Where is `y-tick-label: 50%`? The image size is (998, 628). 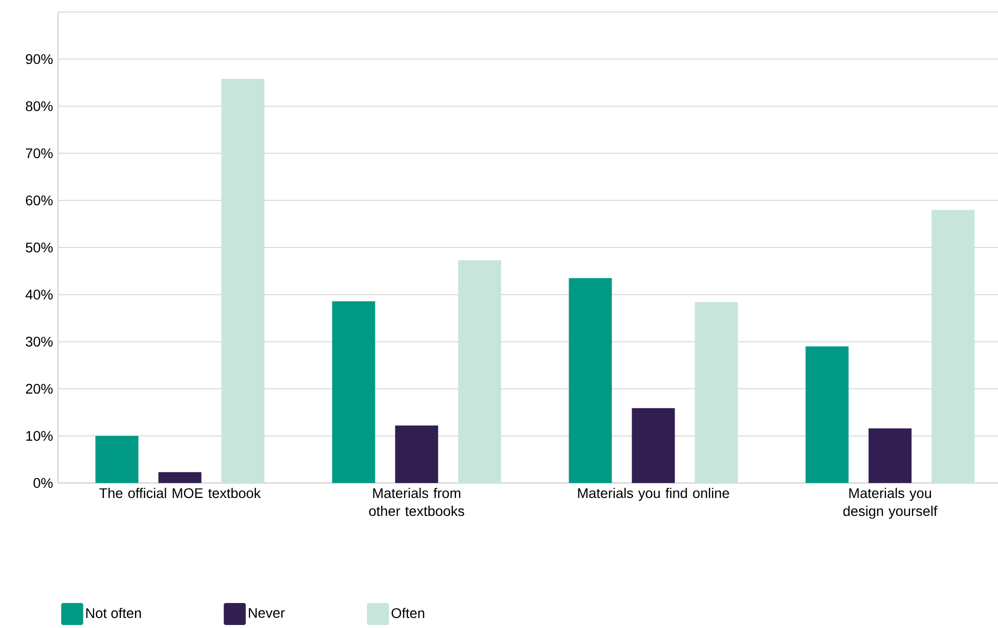 y-tick-label: 50% is located at coordinates (39, 247).